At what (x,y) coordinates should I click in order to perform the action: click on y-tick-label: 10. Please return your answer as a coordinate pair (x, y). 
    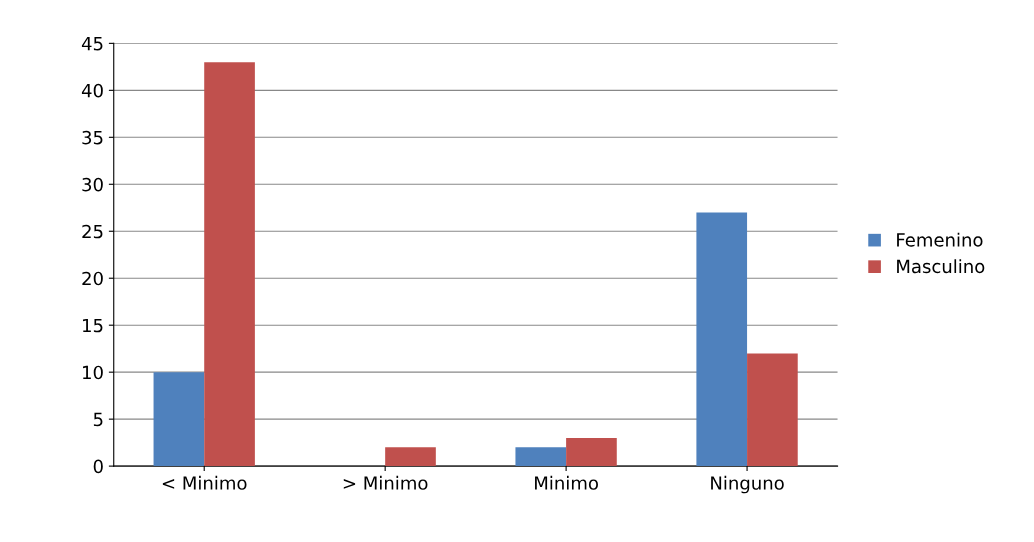
    Looking at the image, I should click on (93, 372).